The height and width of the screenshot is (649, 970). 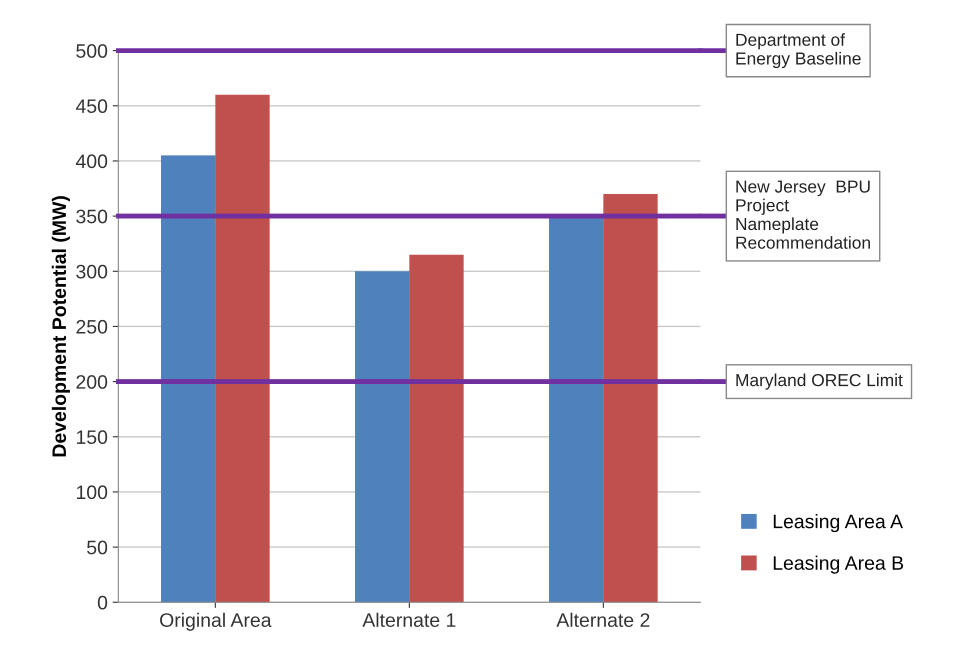 I want to click on x-tick-label: Alternate 2, so click(x=603, y=619).